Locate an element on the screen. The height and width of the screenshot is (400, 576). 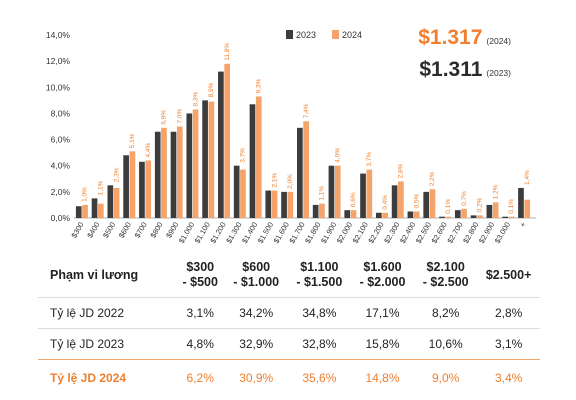
table-header-cell: $2.500+ is located at coordinates (508, 275).